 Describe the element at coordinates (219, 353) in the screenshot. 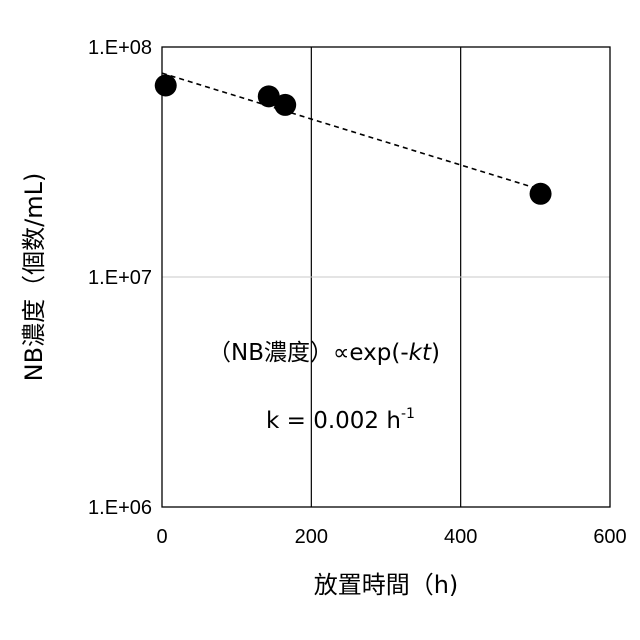

I see `equation-open-paren: （` at that location.